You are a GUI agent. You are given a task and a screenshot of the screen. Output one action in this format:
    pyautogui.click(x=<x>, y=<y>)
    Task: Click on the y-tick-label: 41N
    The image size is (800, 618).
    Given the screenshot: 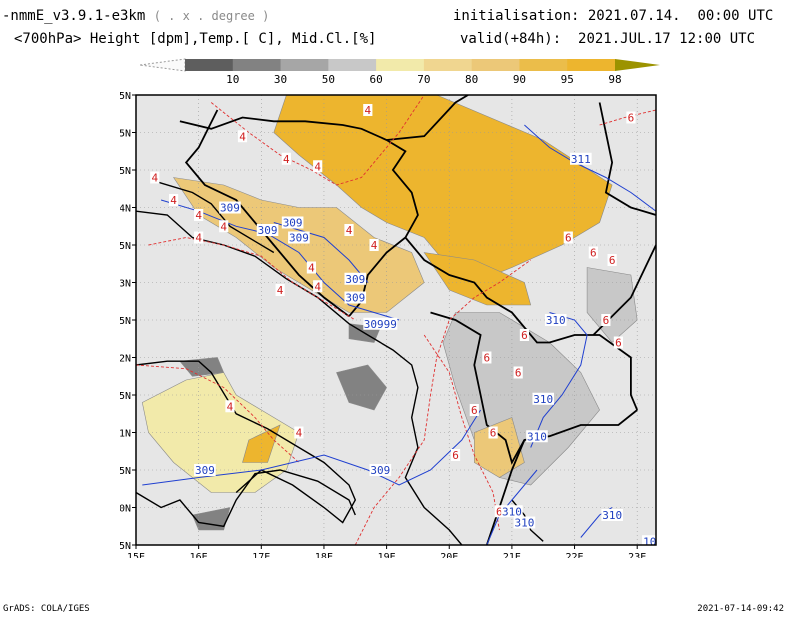 What is the action you would take?
    pyautogui.click(x=125, y=434)
    